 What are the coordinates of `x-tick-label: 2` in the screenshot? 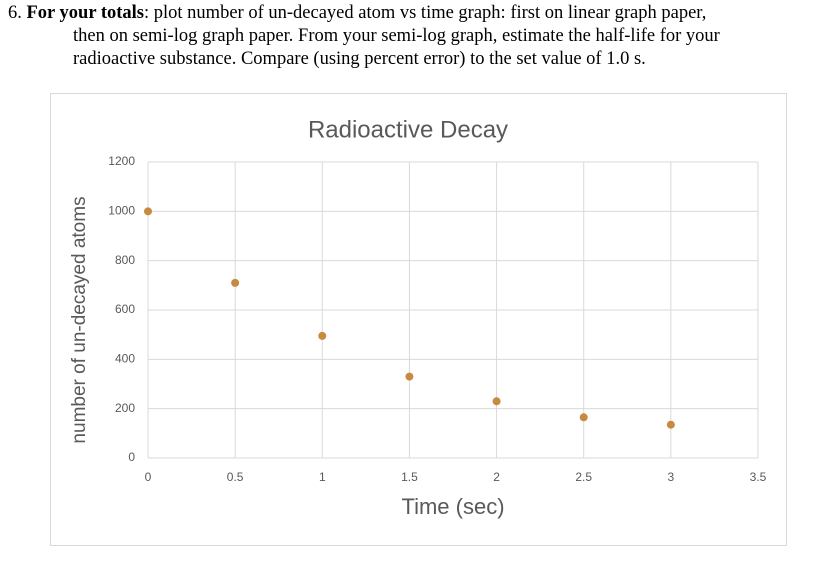 It's located at (496, 477).